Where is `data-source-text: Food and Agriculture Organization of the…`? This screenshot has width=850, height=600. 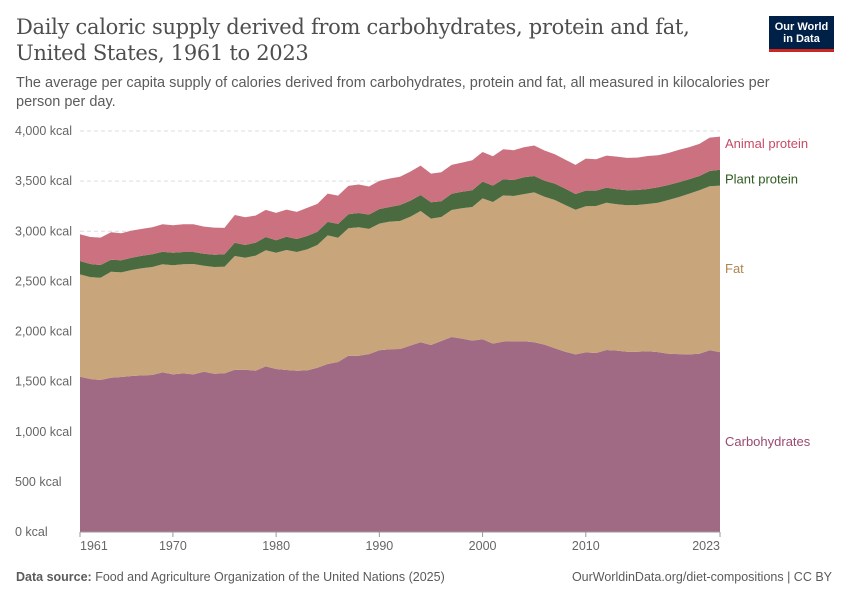
data-source-text: Food and Agriculture Organization of the… is located at coordinates (270, 577).